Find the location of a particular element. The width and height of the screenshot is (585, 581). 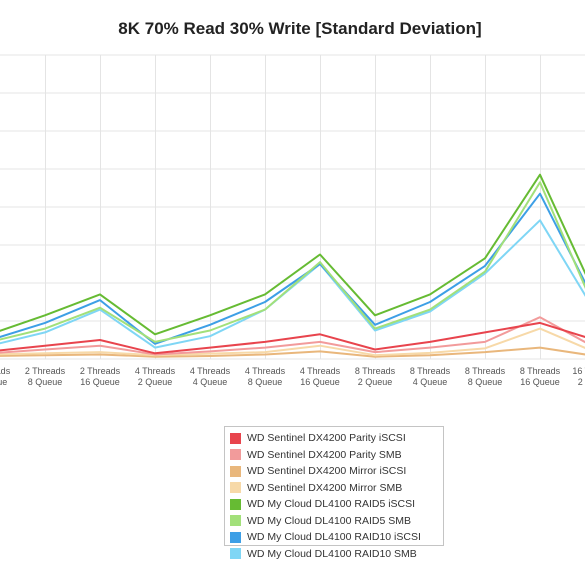

x-tick-label: 8 Threads 2 Queue is located at coordinates (375, 376).